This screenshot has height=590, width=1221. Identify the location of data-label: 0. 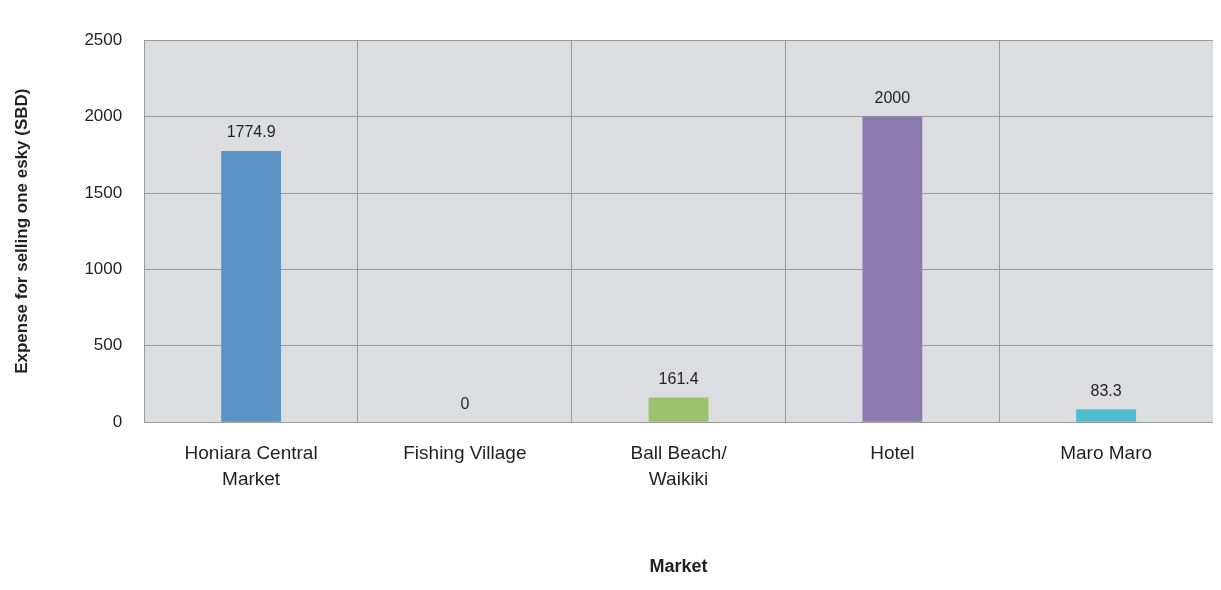
(465, 403).